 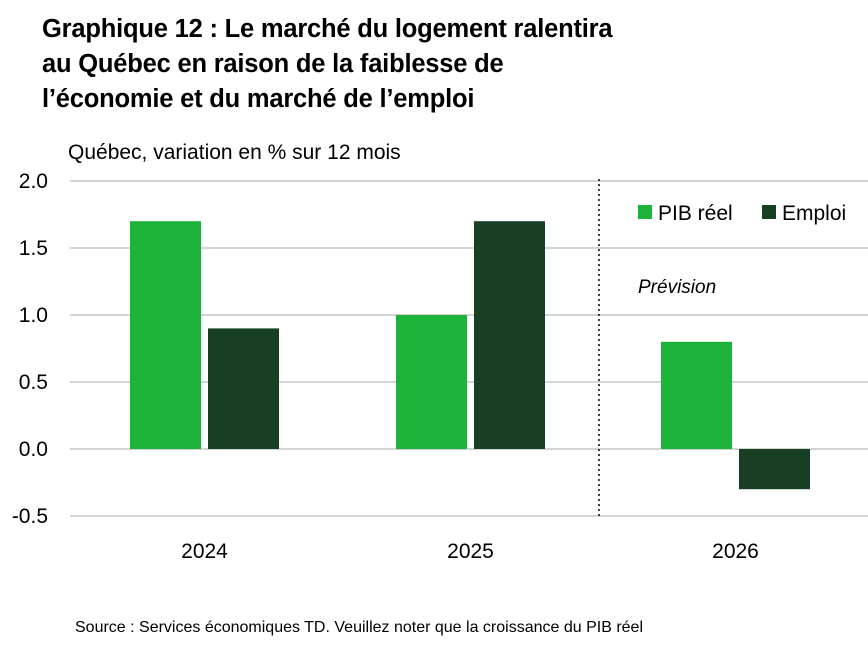 I want to click on x-tick-label-2024: 2024, so click(x=204, y=551).